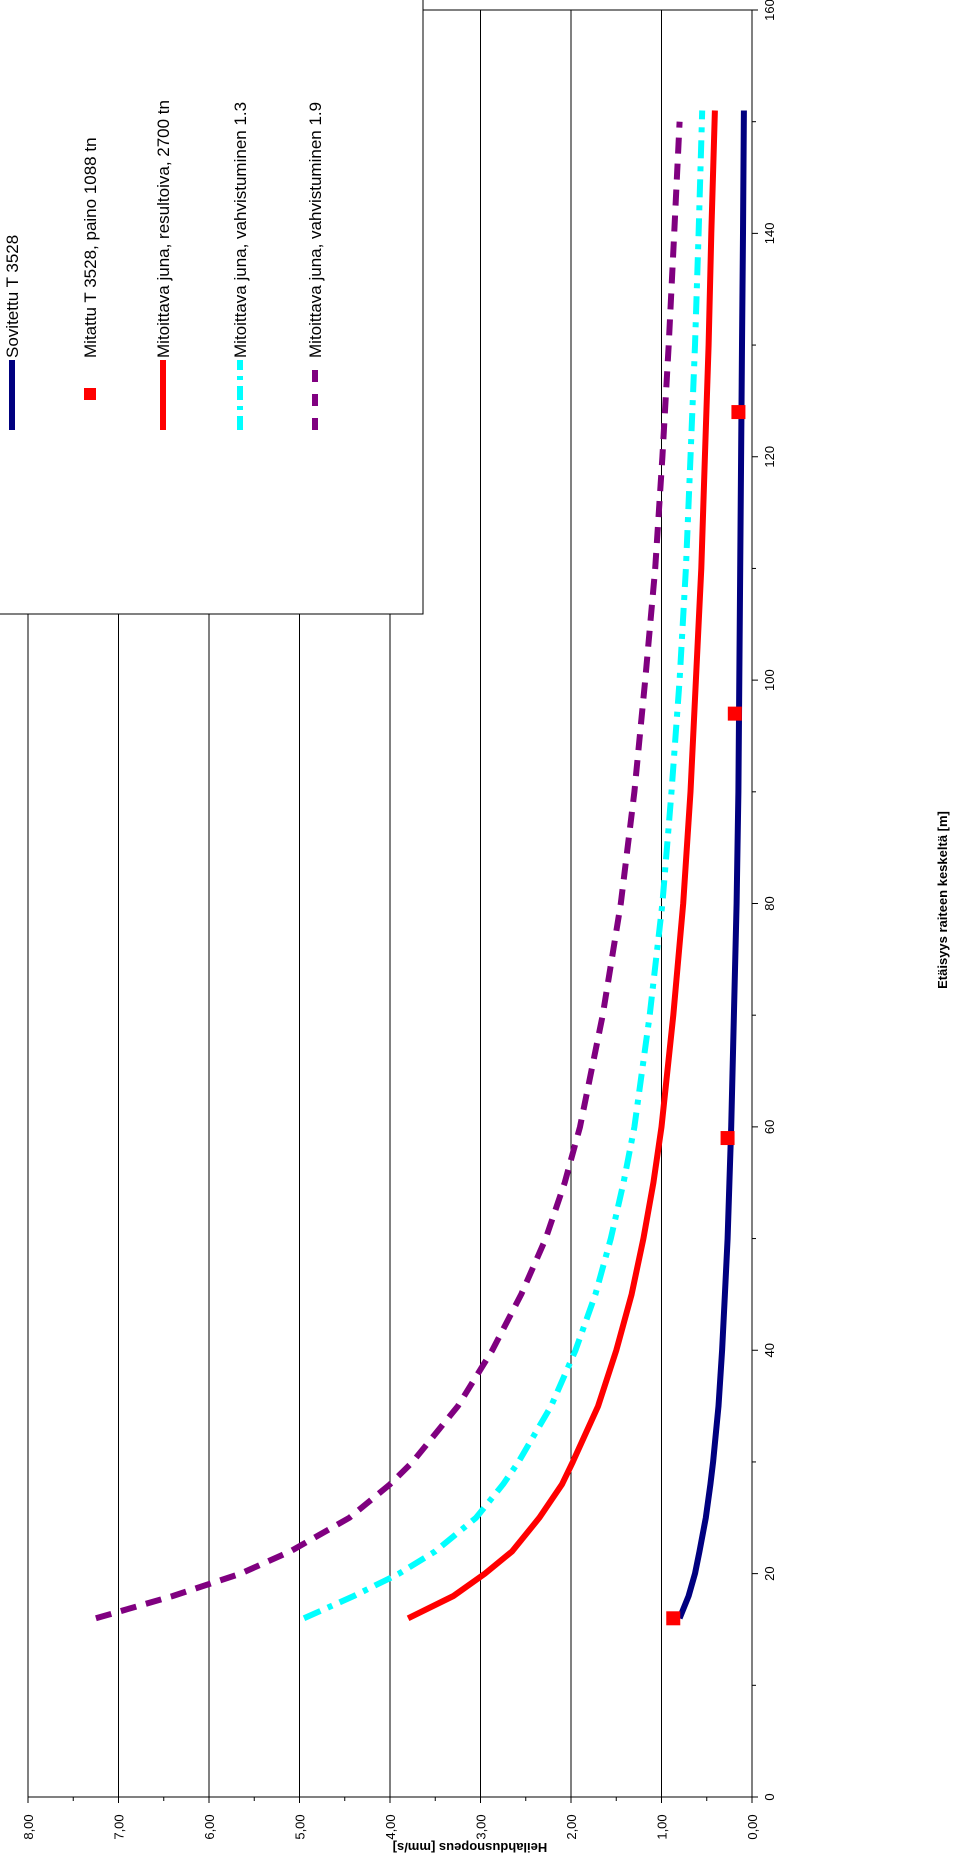 The image size is (958, 1863). What do you see at coordinates (240, 230) in the screenshot?
I see `legend-label: Mitoittava juna, vahvistuminen 1.3` at bounding box center [240, 230].